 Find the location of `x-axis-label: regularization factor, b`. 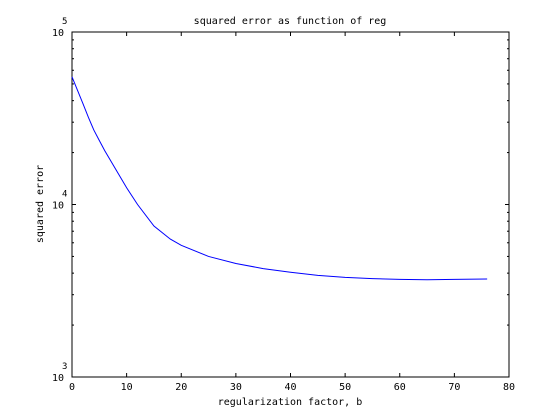

x-axis-label: regularization factor, b is located at coordinates (290, 402).